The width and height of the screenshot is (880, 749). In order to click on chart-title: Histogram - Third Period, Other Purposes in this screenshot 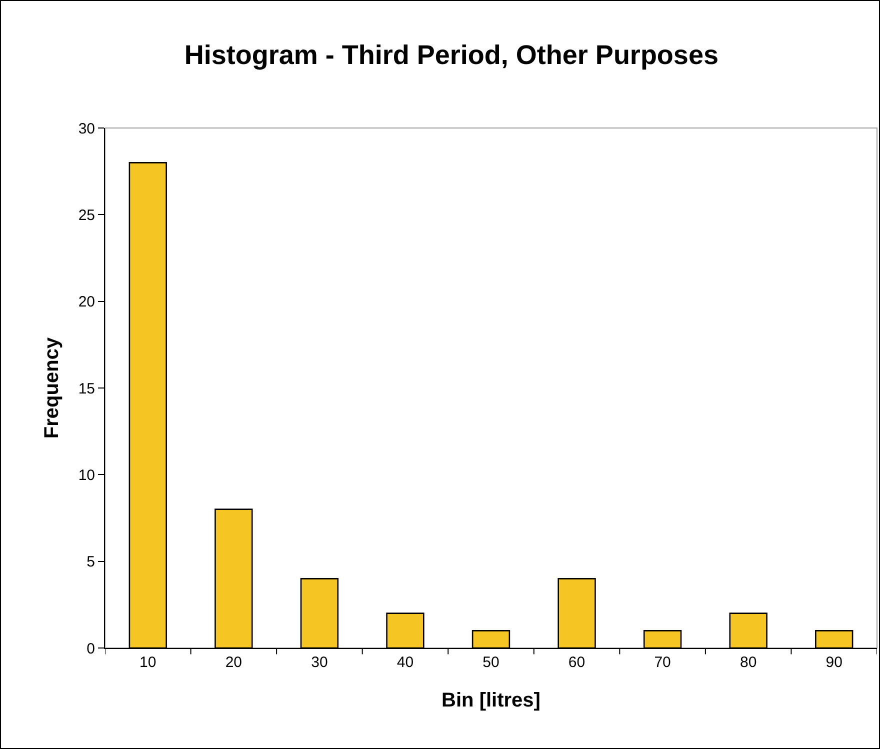, I will do `click(451, 55)`.